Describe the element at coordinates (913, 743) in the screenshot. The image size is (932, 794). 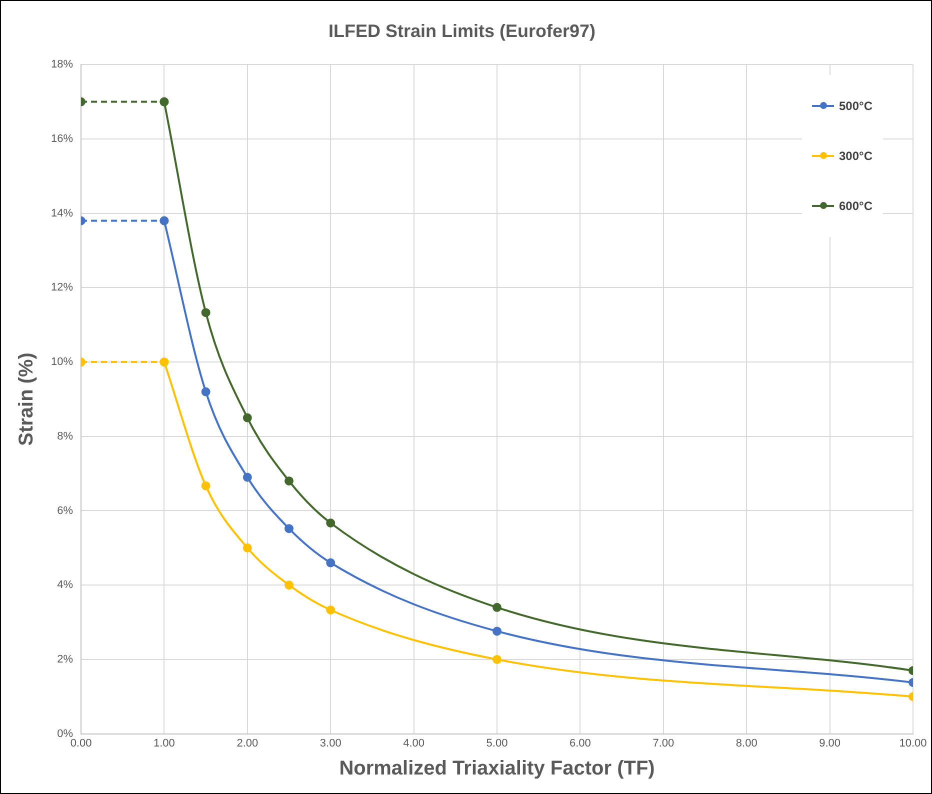
I see `x-tick-label: 10.00` at that location.